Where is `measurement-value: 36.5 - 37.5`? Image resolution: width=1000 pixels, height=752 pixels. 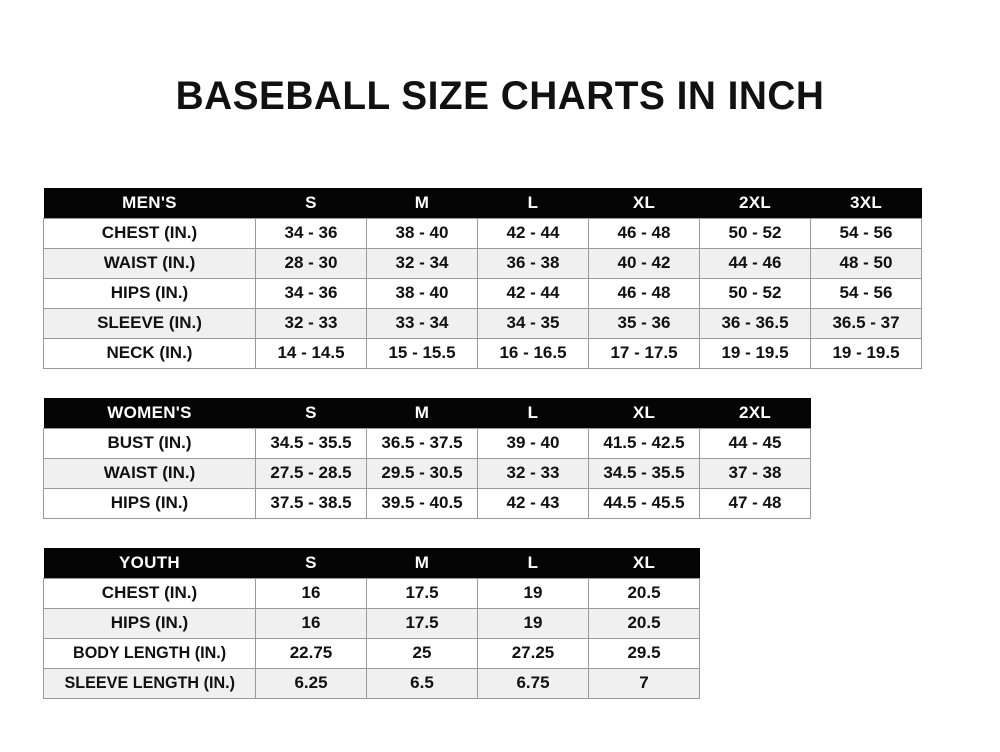
measurement-value: 36.5 - 37.5 is located at coordinates (422, 443).